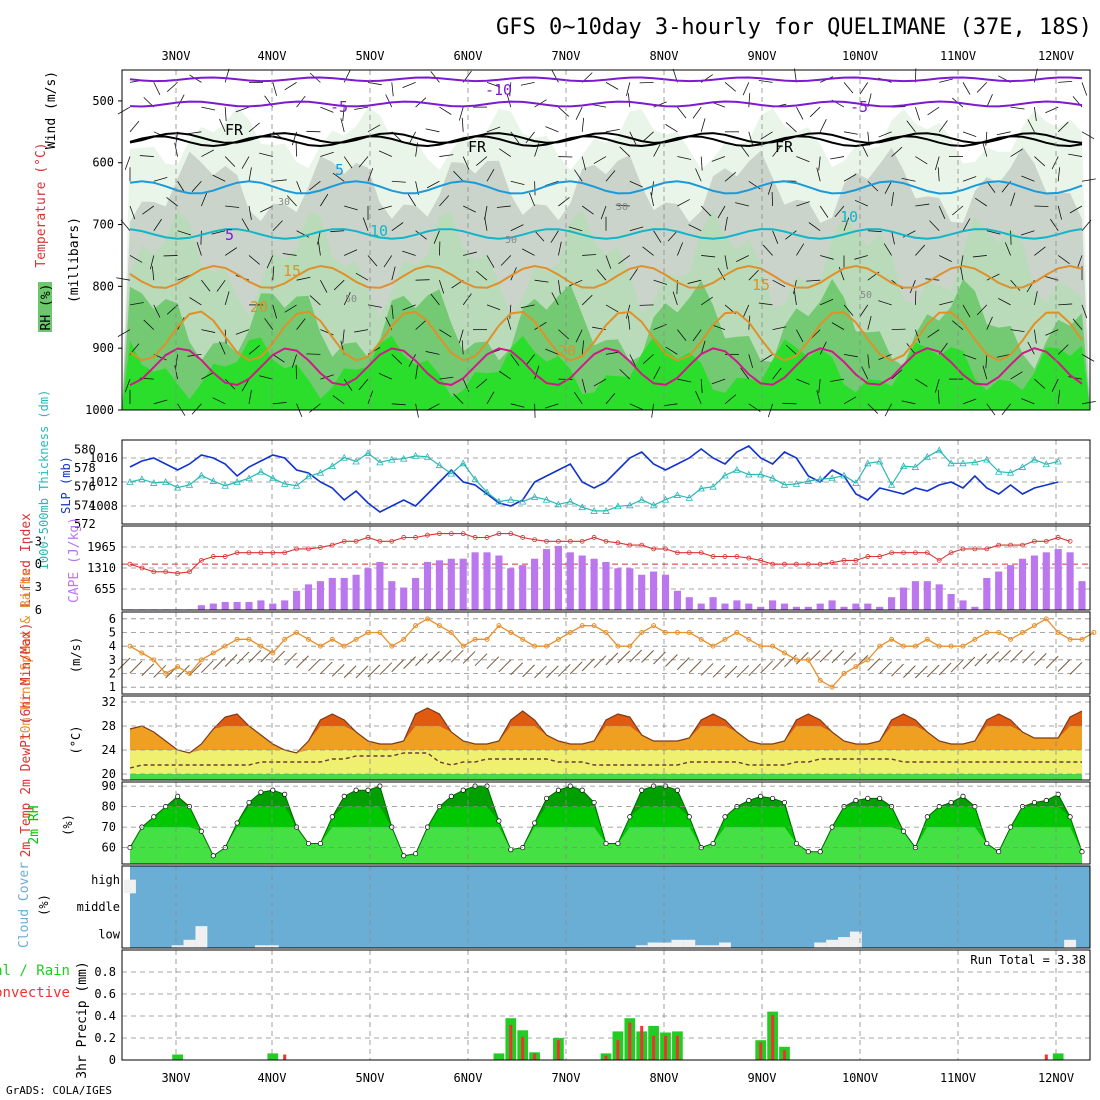 This screenshot has width=1100, height=1100. I want to click on contour-label: 10, so click(379, 231).